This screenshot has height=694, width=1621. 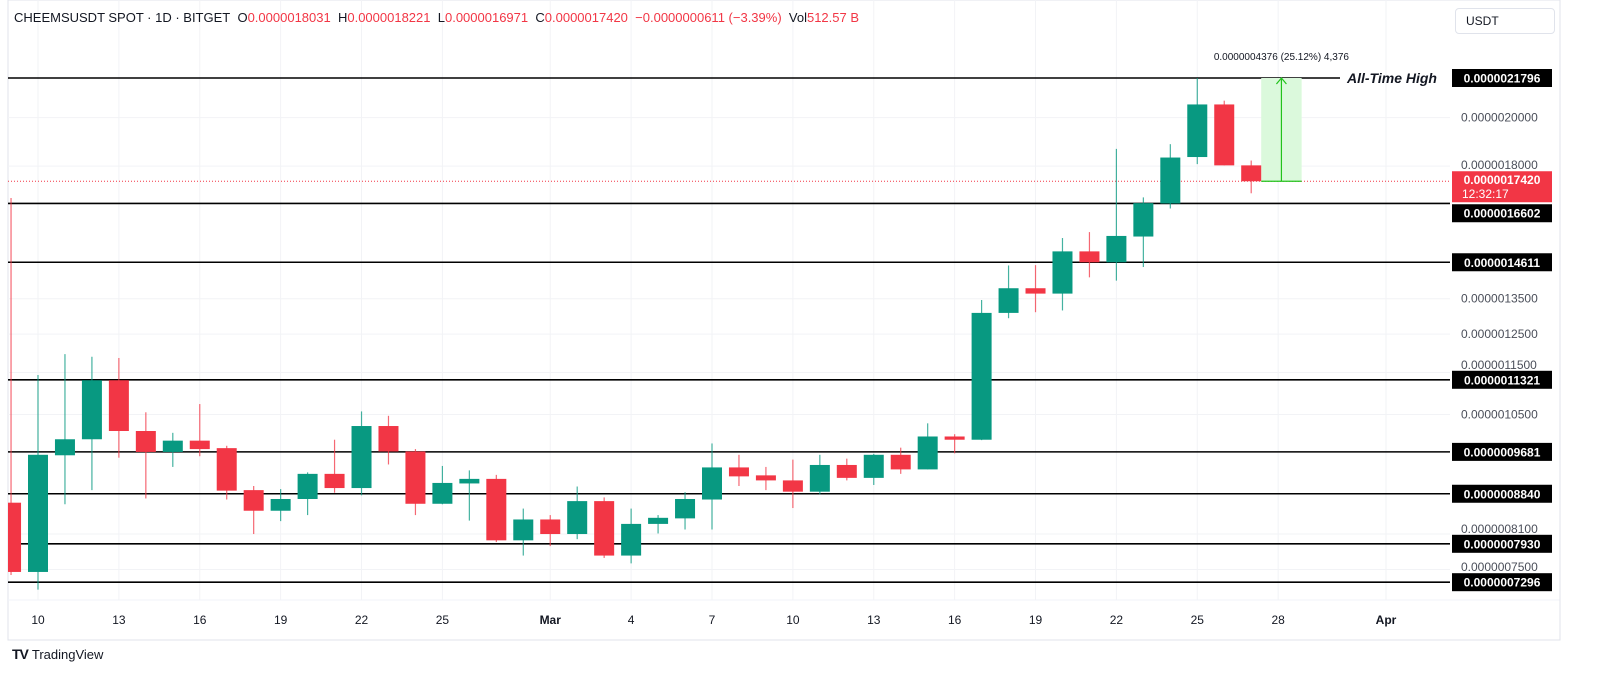 I want to click on x-tick-label: 7, so click(x=712, y=620).